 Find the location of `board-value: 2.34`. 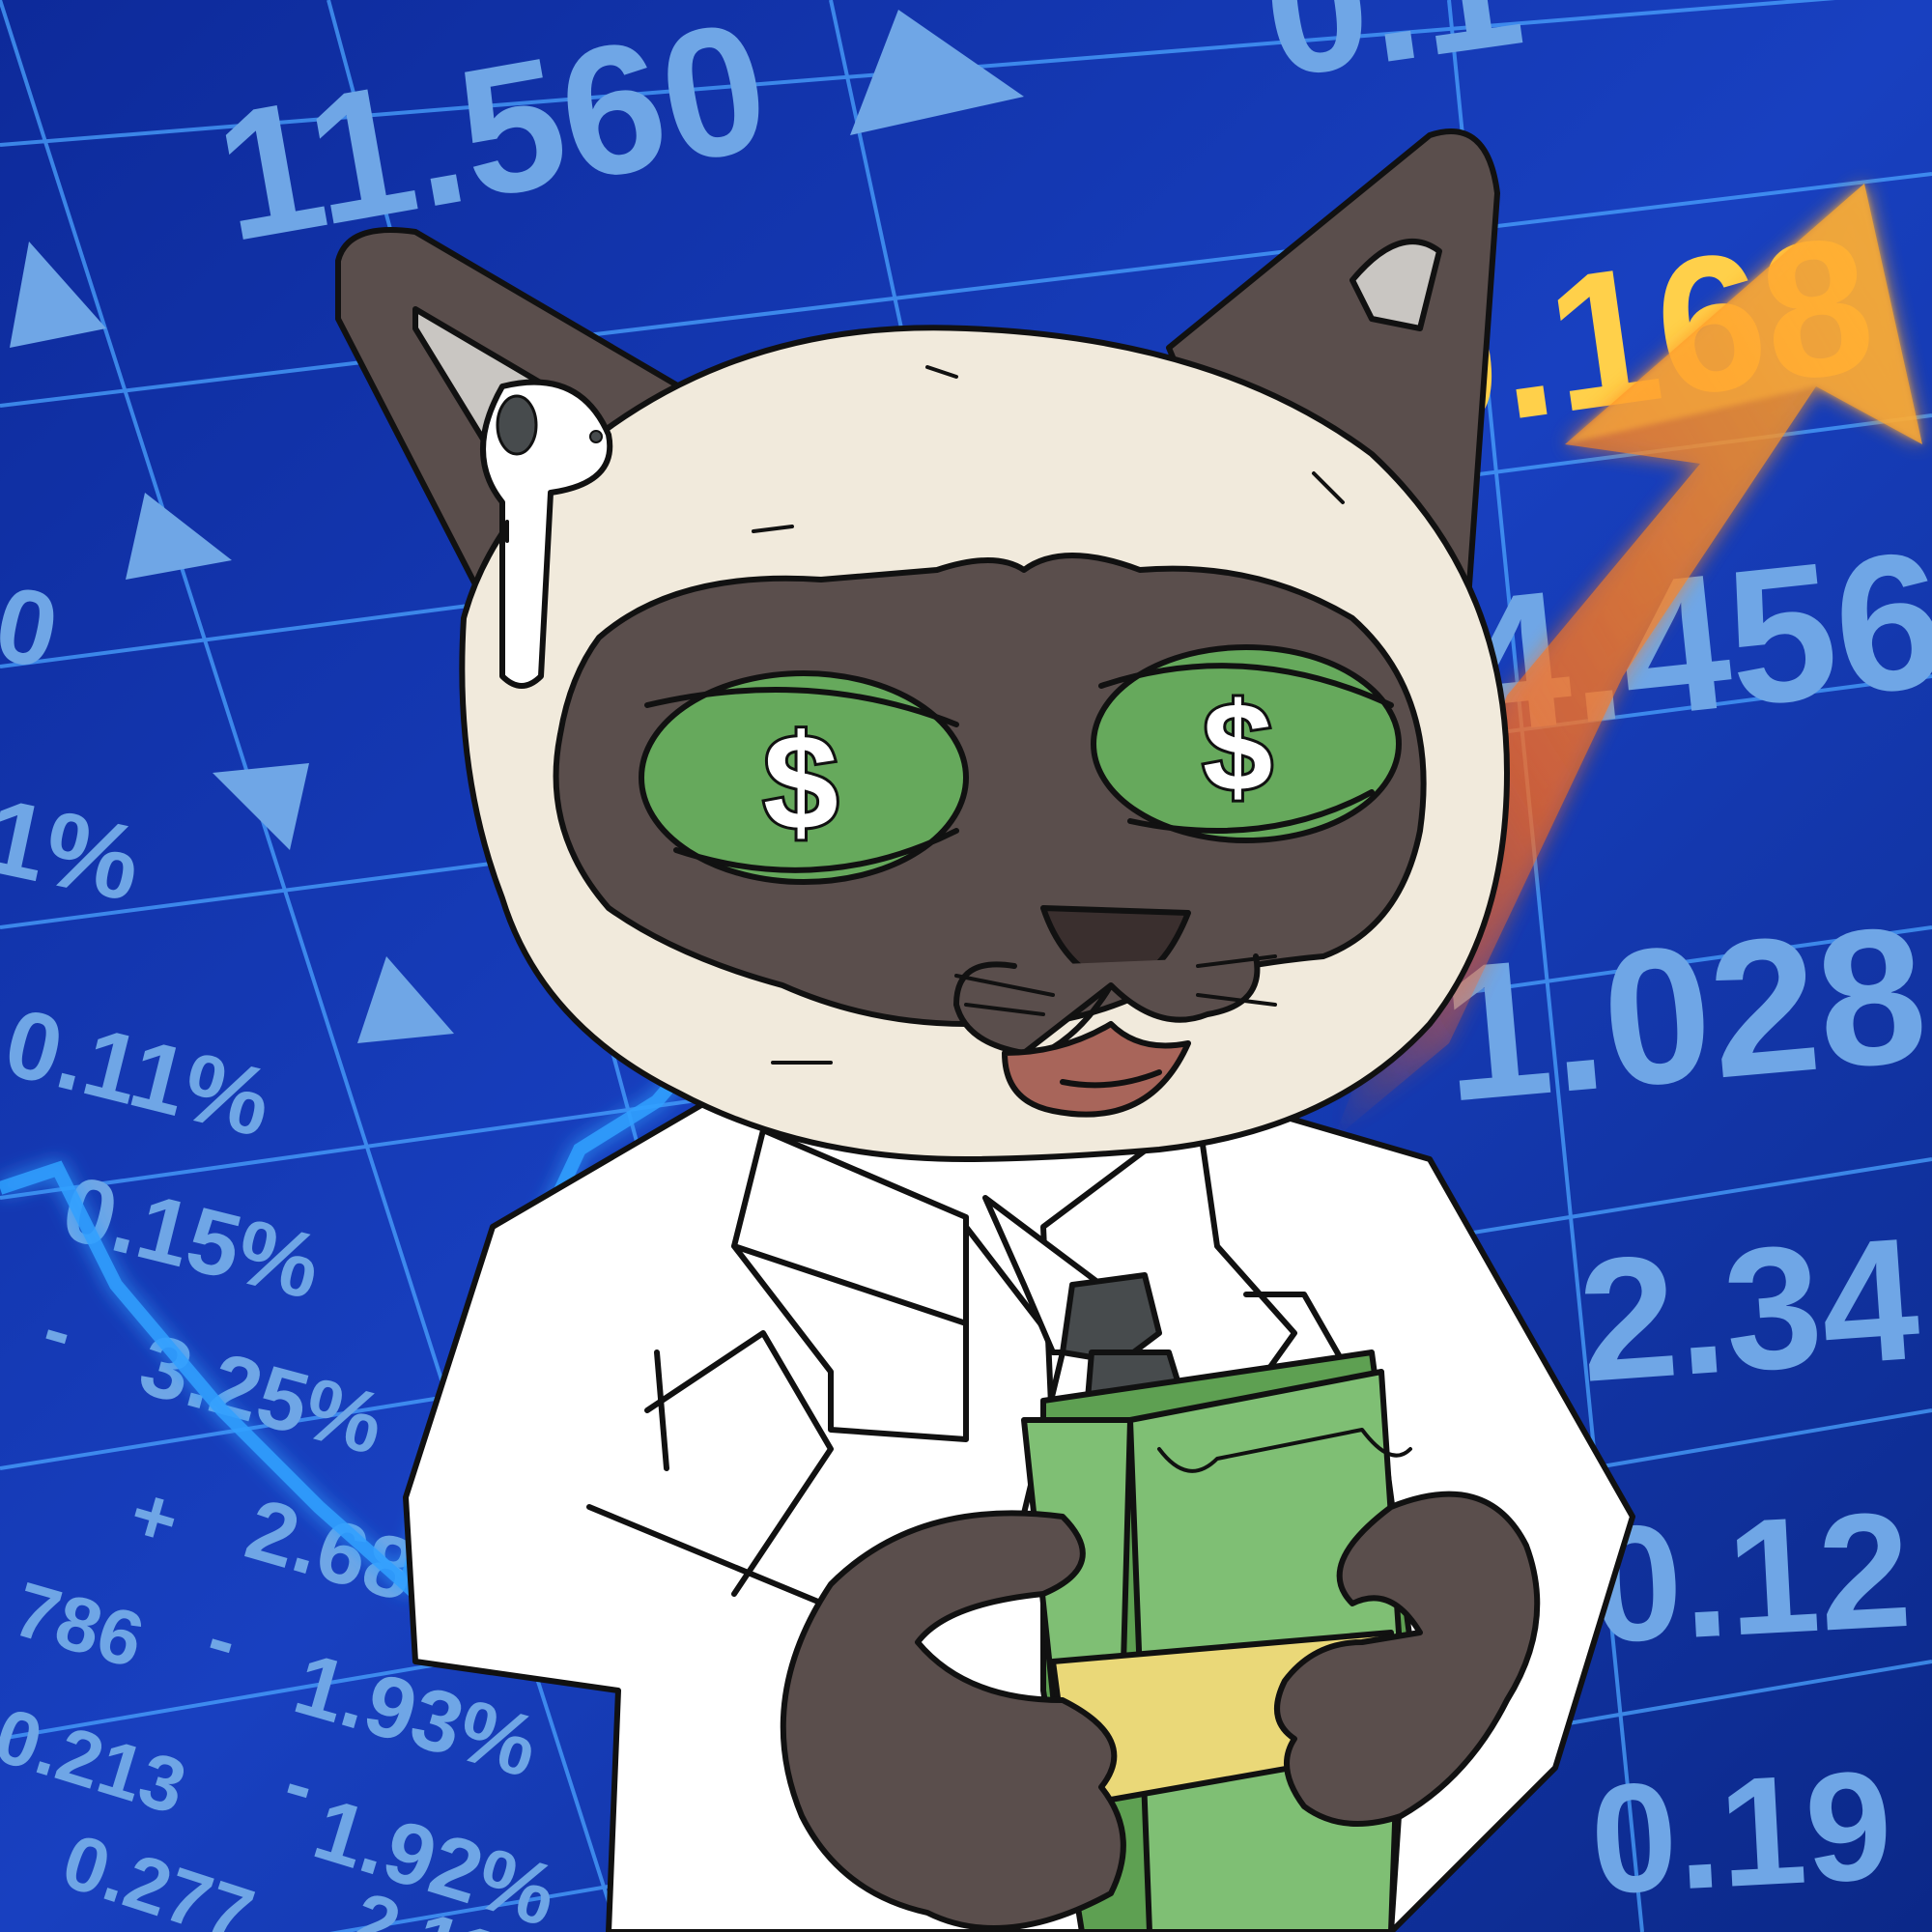

board-value: 2.34 is located at coordinates (1749, 1310).